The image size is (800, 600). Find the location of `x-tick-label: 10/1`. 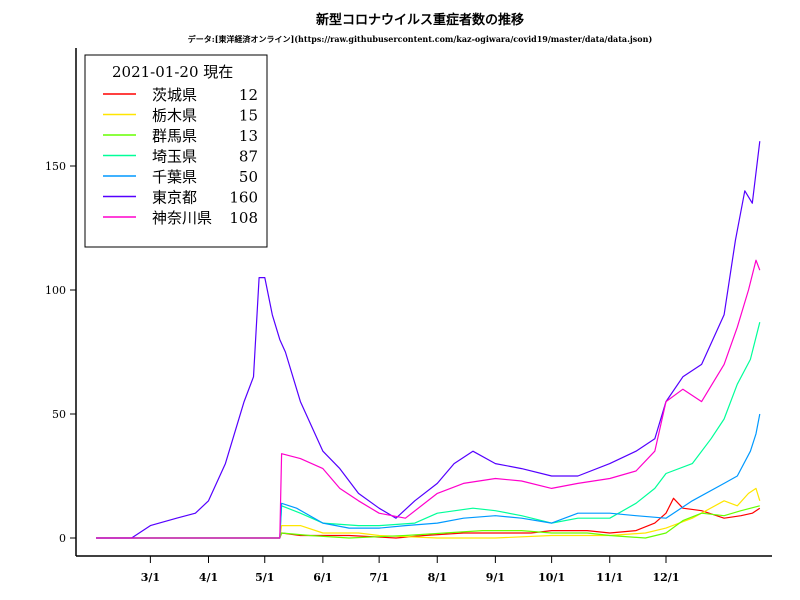

x-tick-label: 10/1 is located at coordinates (551, 577).